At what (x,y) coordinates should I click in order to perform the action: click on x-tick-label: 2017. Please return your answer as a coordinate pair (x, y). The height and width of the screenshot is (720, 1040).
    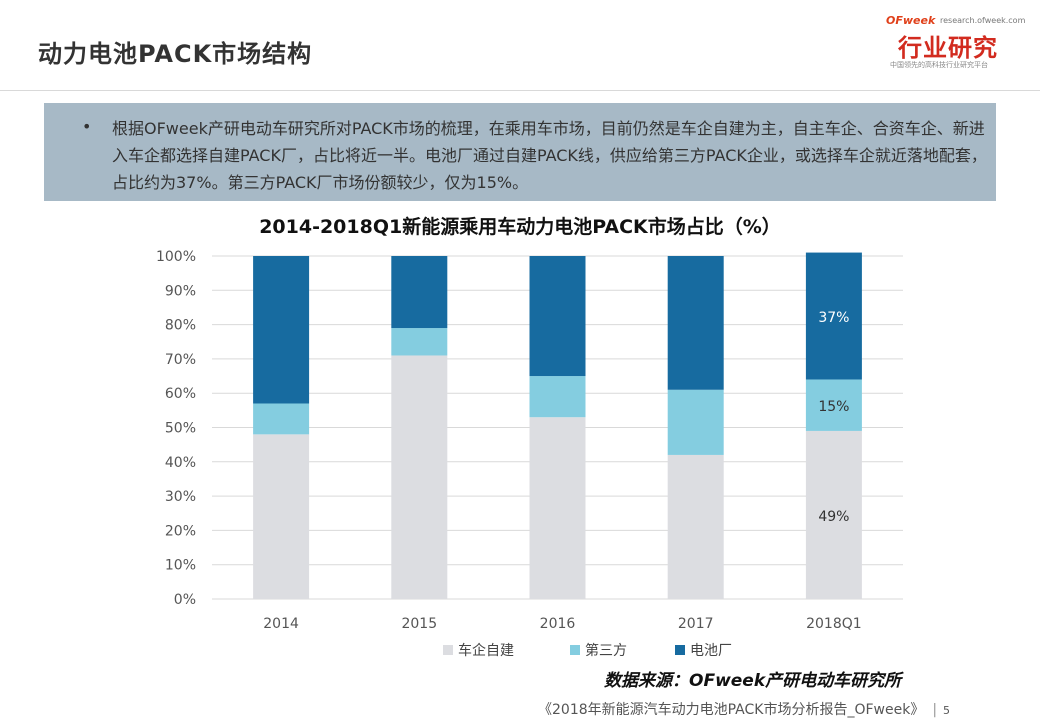
    Looking at the image, I should click on (696, 624).